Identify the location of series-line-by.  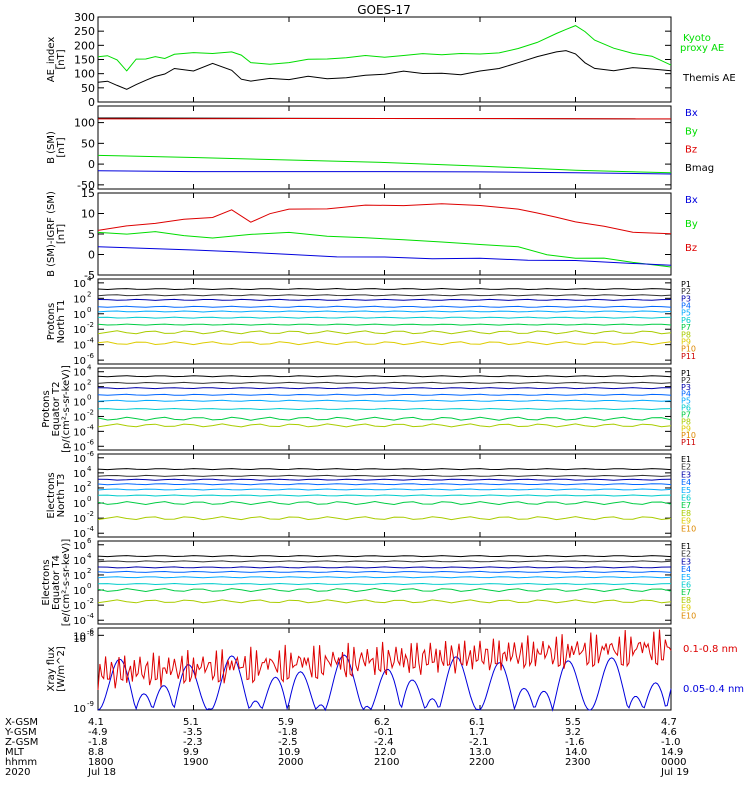
(384, 249).